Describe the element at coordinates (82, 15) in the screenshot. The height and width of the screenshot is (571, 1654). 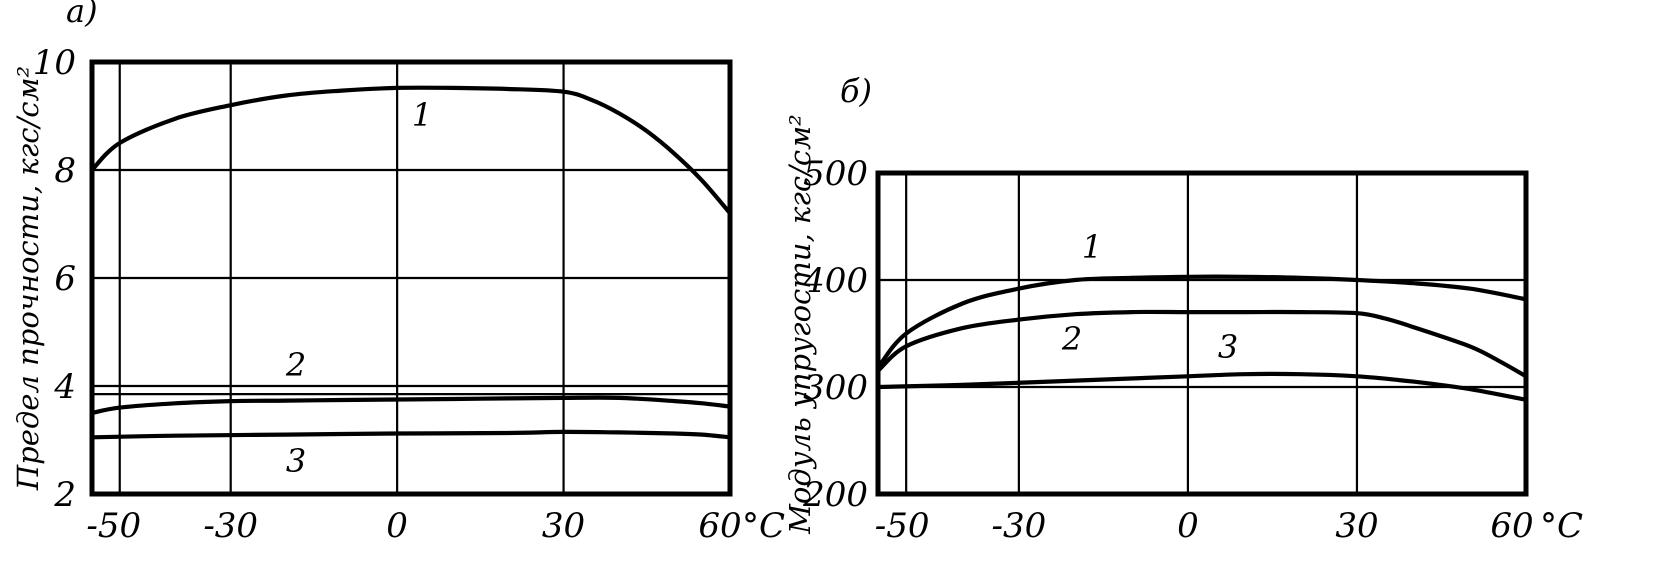
I see `panel-label: а)` at that location.